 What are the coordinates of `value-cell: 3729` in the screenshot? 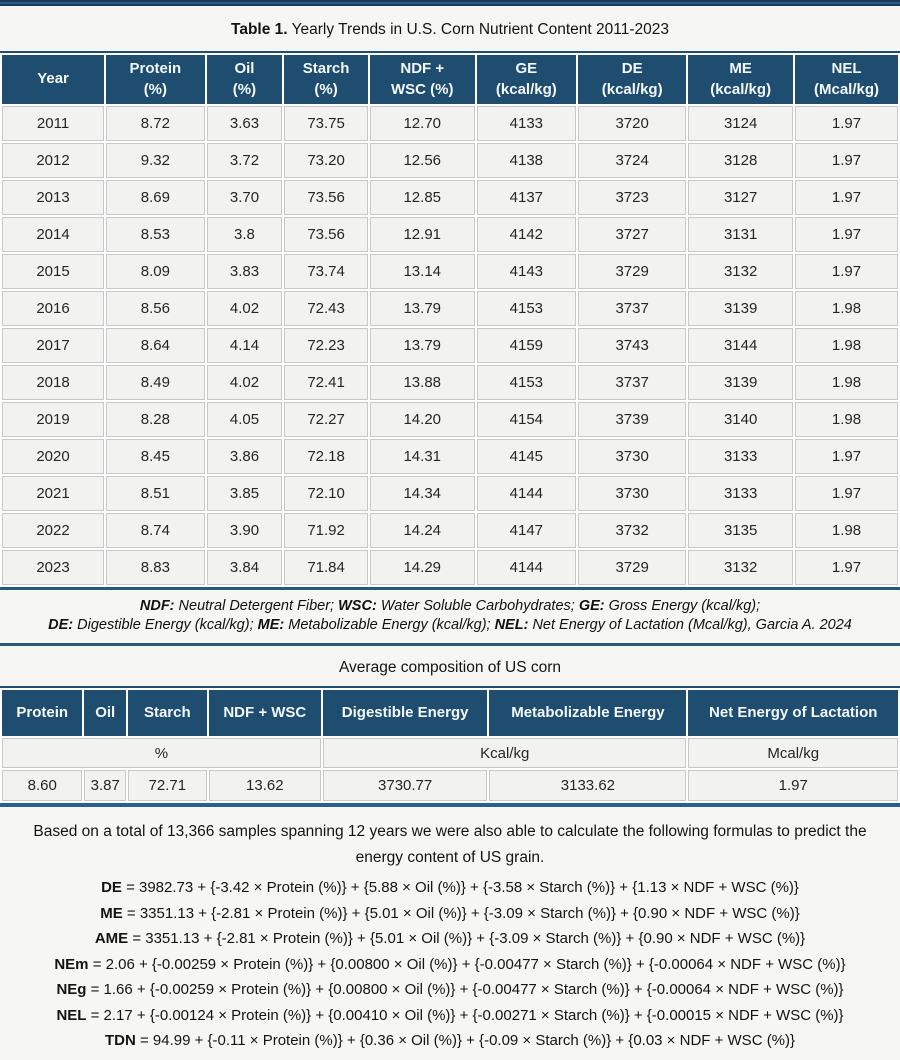 It's located at (632, 567).